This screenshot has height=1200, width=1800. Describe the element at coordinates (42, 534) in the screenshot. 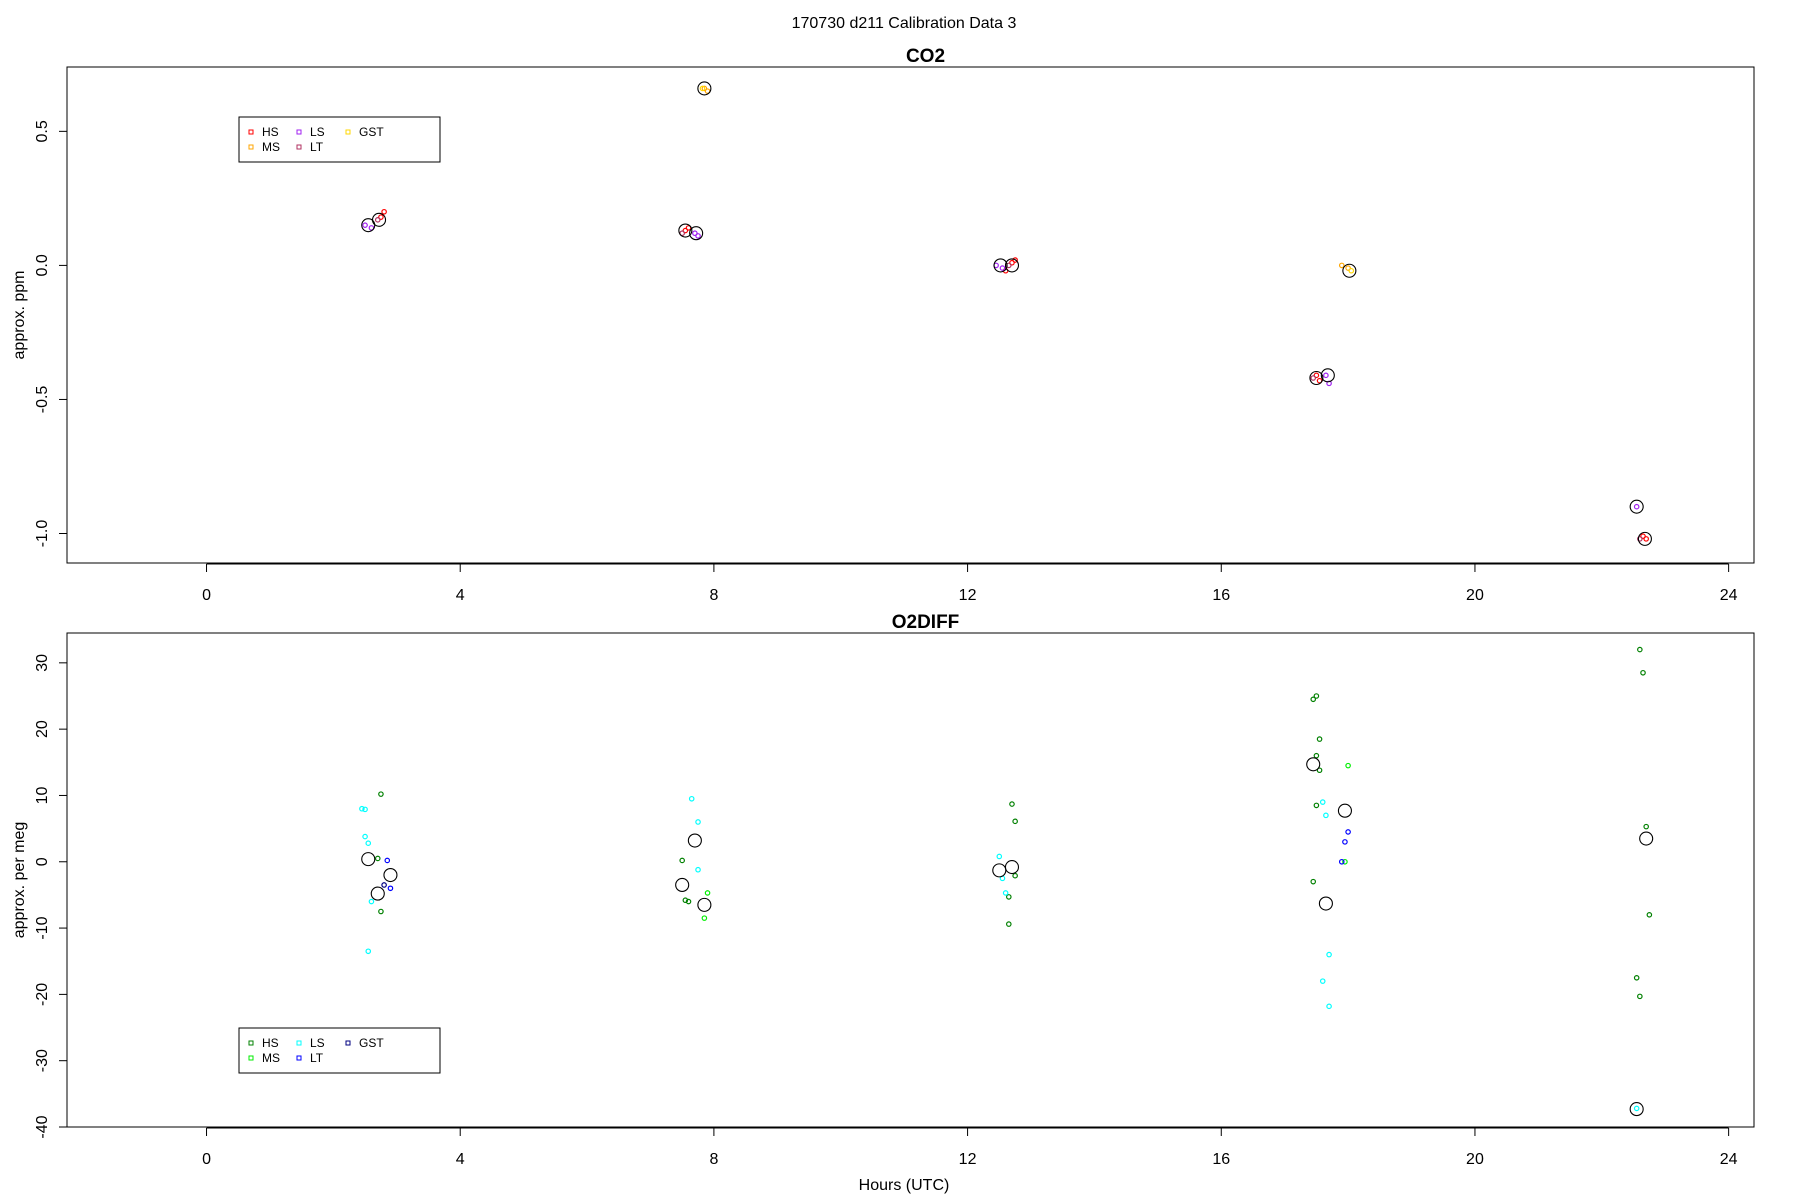

I see `y-tick-label: -1.0` at that location.